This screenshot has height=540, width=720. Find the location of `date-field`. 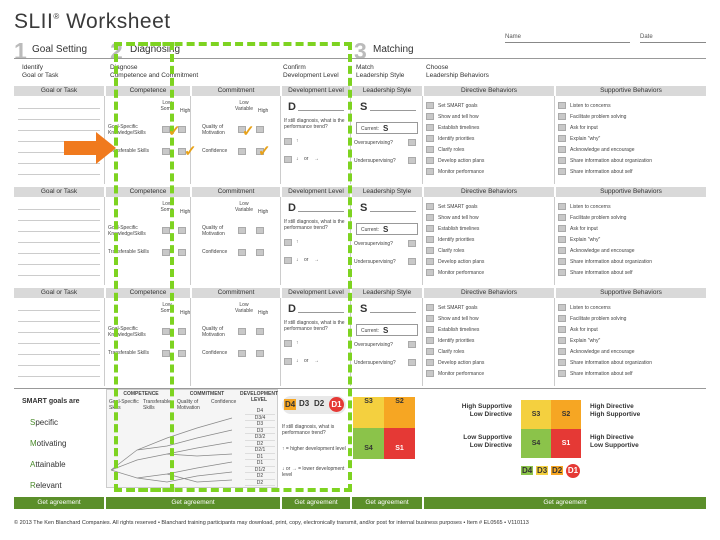

date-field is located at coordinates (673, 42).